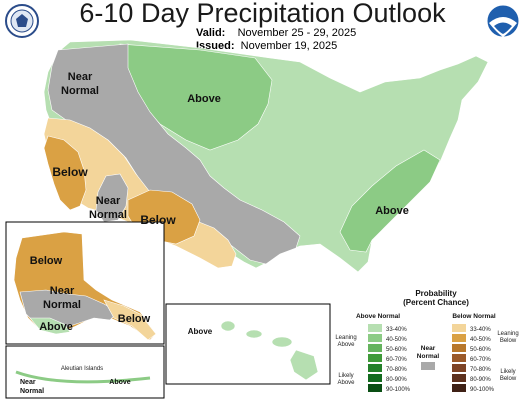 The width and height of the screenshot is (525, 405). What do you see at coordinates (108, 215) in the screenshot?
I see `sw-near-label-2: Normal` at bounding box center [108, 215].